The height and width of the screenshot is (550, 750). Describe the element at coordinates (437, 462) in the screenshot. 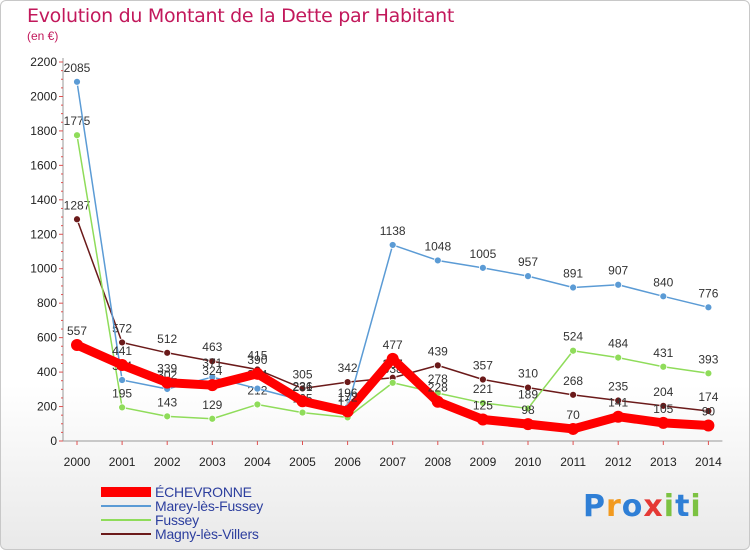

I see `x-tick-label: 2008` at that location.